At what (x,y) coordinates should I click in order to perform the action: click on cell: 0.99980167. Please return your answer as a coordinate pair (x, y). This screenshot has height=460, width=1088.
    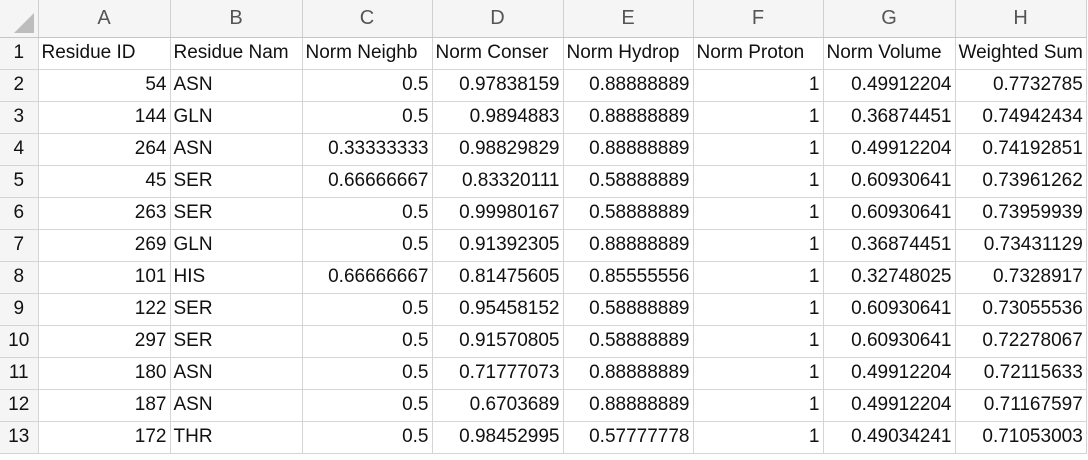
    Looking at the image, I should click on (498, 213).